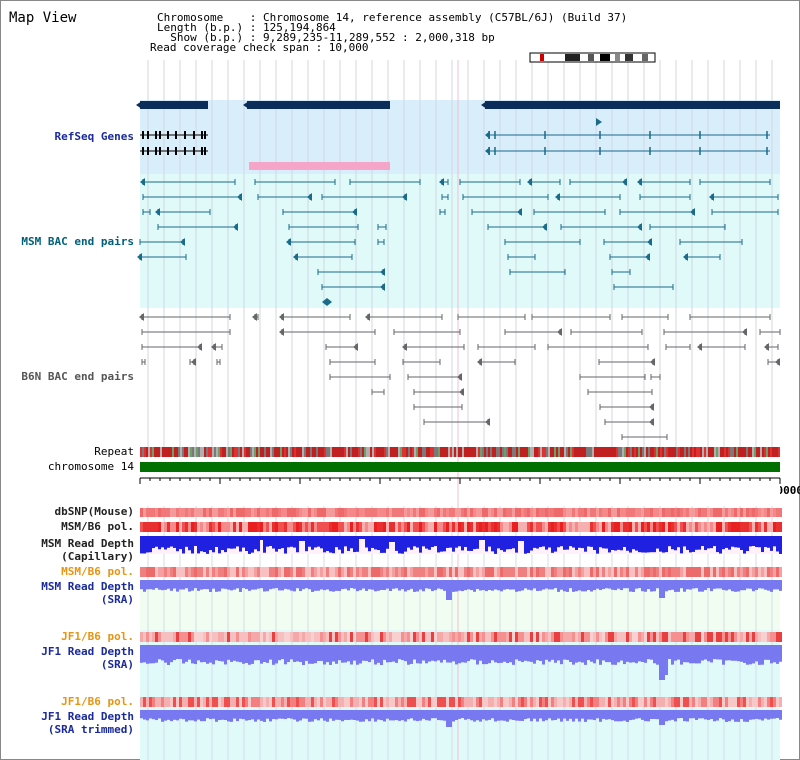 Image resolution: width=800 pixels, height=760 pixels. I want to click on track-label-refseq: RefSeq Genes, so click(94, 136).